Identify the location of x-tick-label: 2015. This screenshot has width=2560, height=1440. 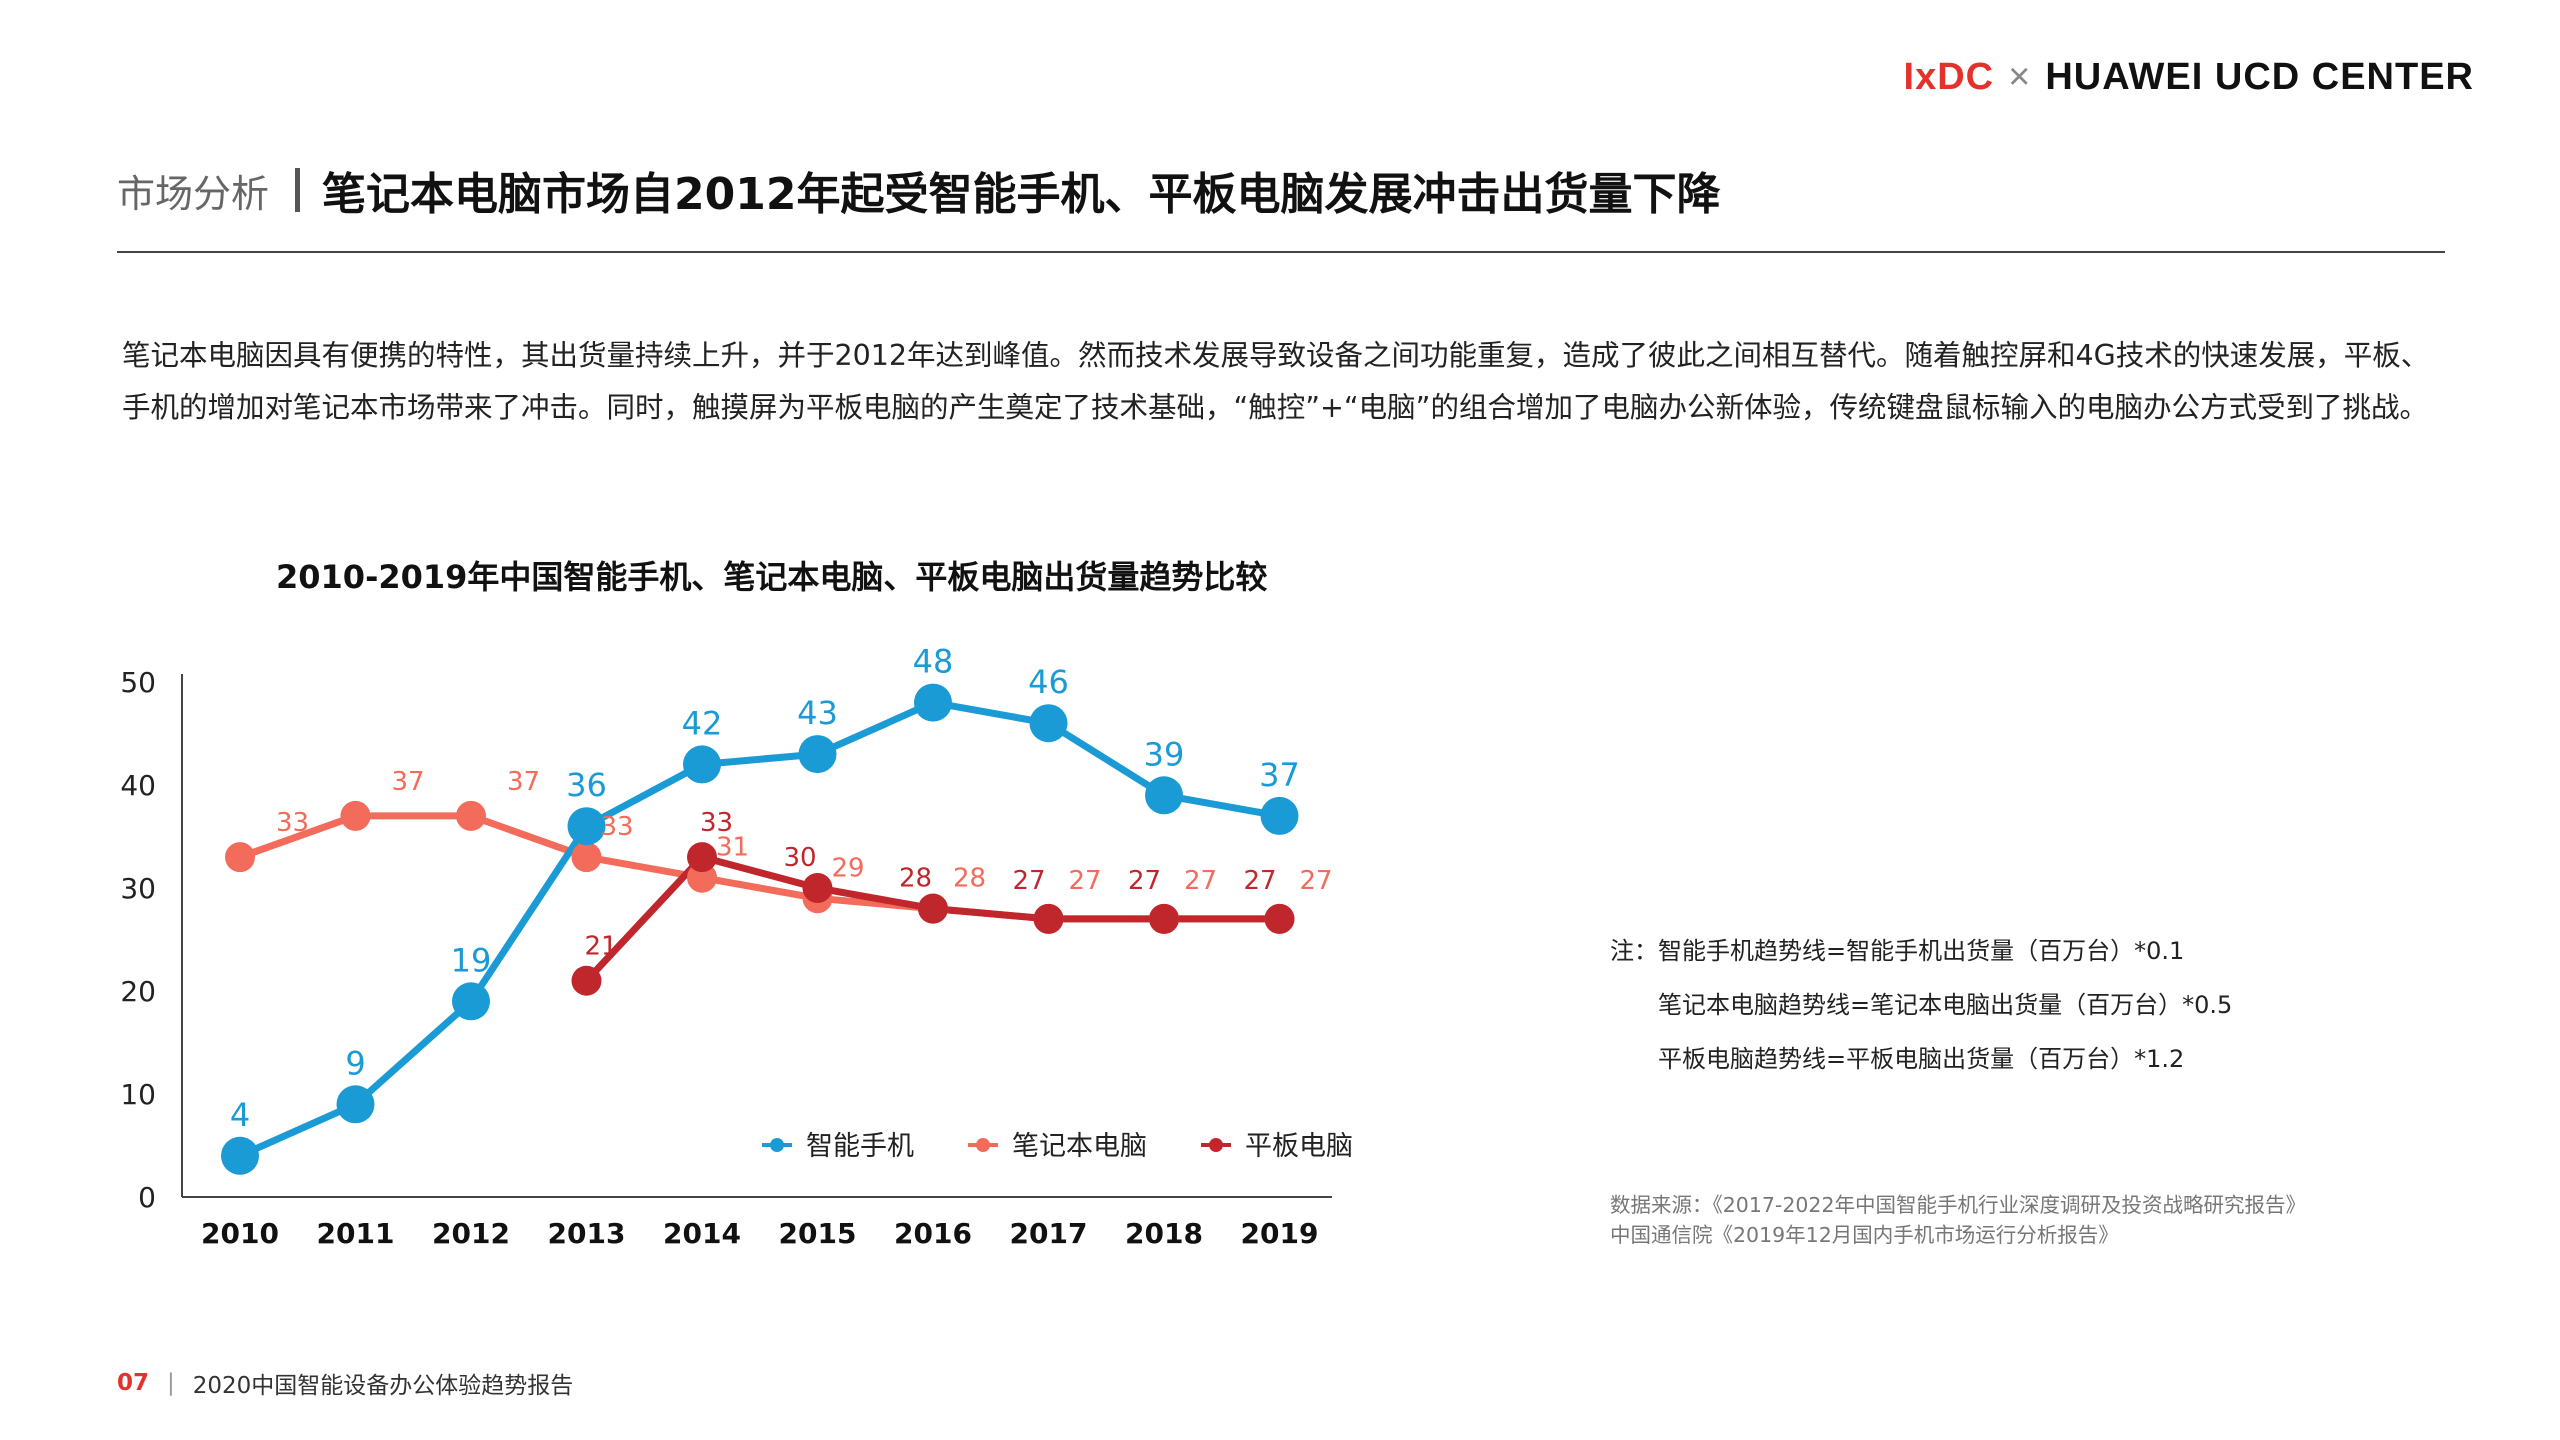
(818, 1233).